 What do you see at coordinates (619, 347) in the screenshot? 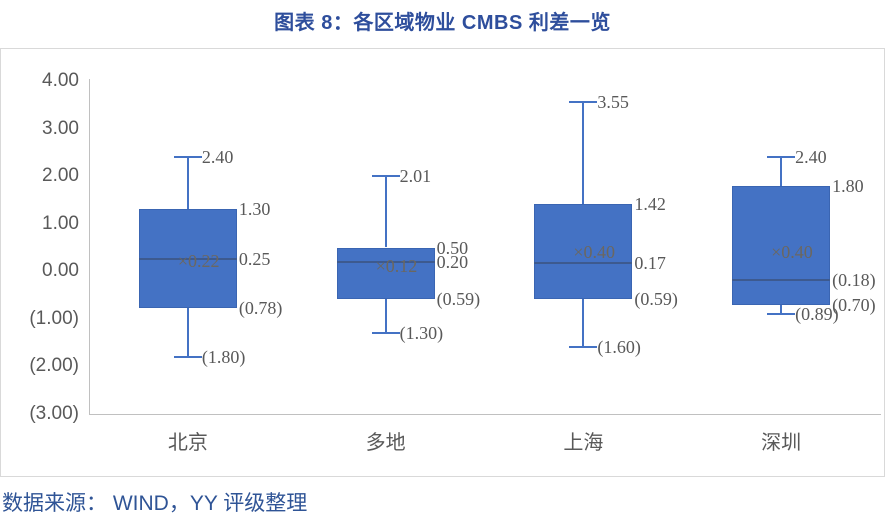
I see `whisker-low-label: (1.60)` at bounding box center [619, 347].